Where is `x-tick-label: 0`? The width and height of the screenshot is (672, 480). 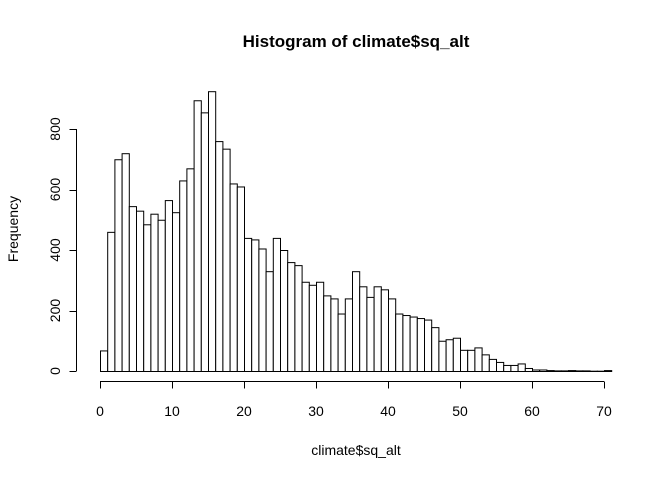
x-tick-label: 0 is located at coordinates (100, 411).